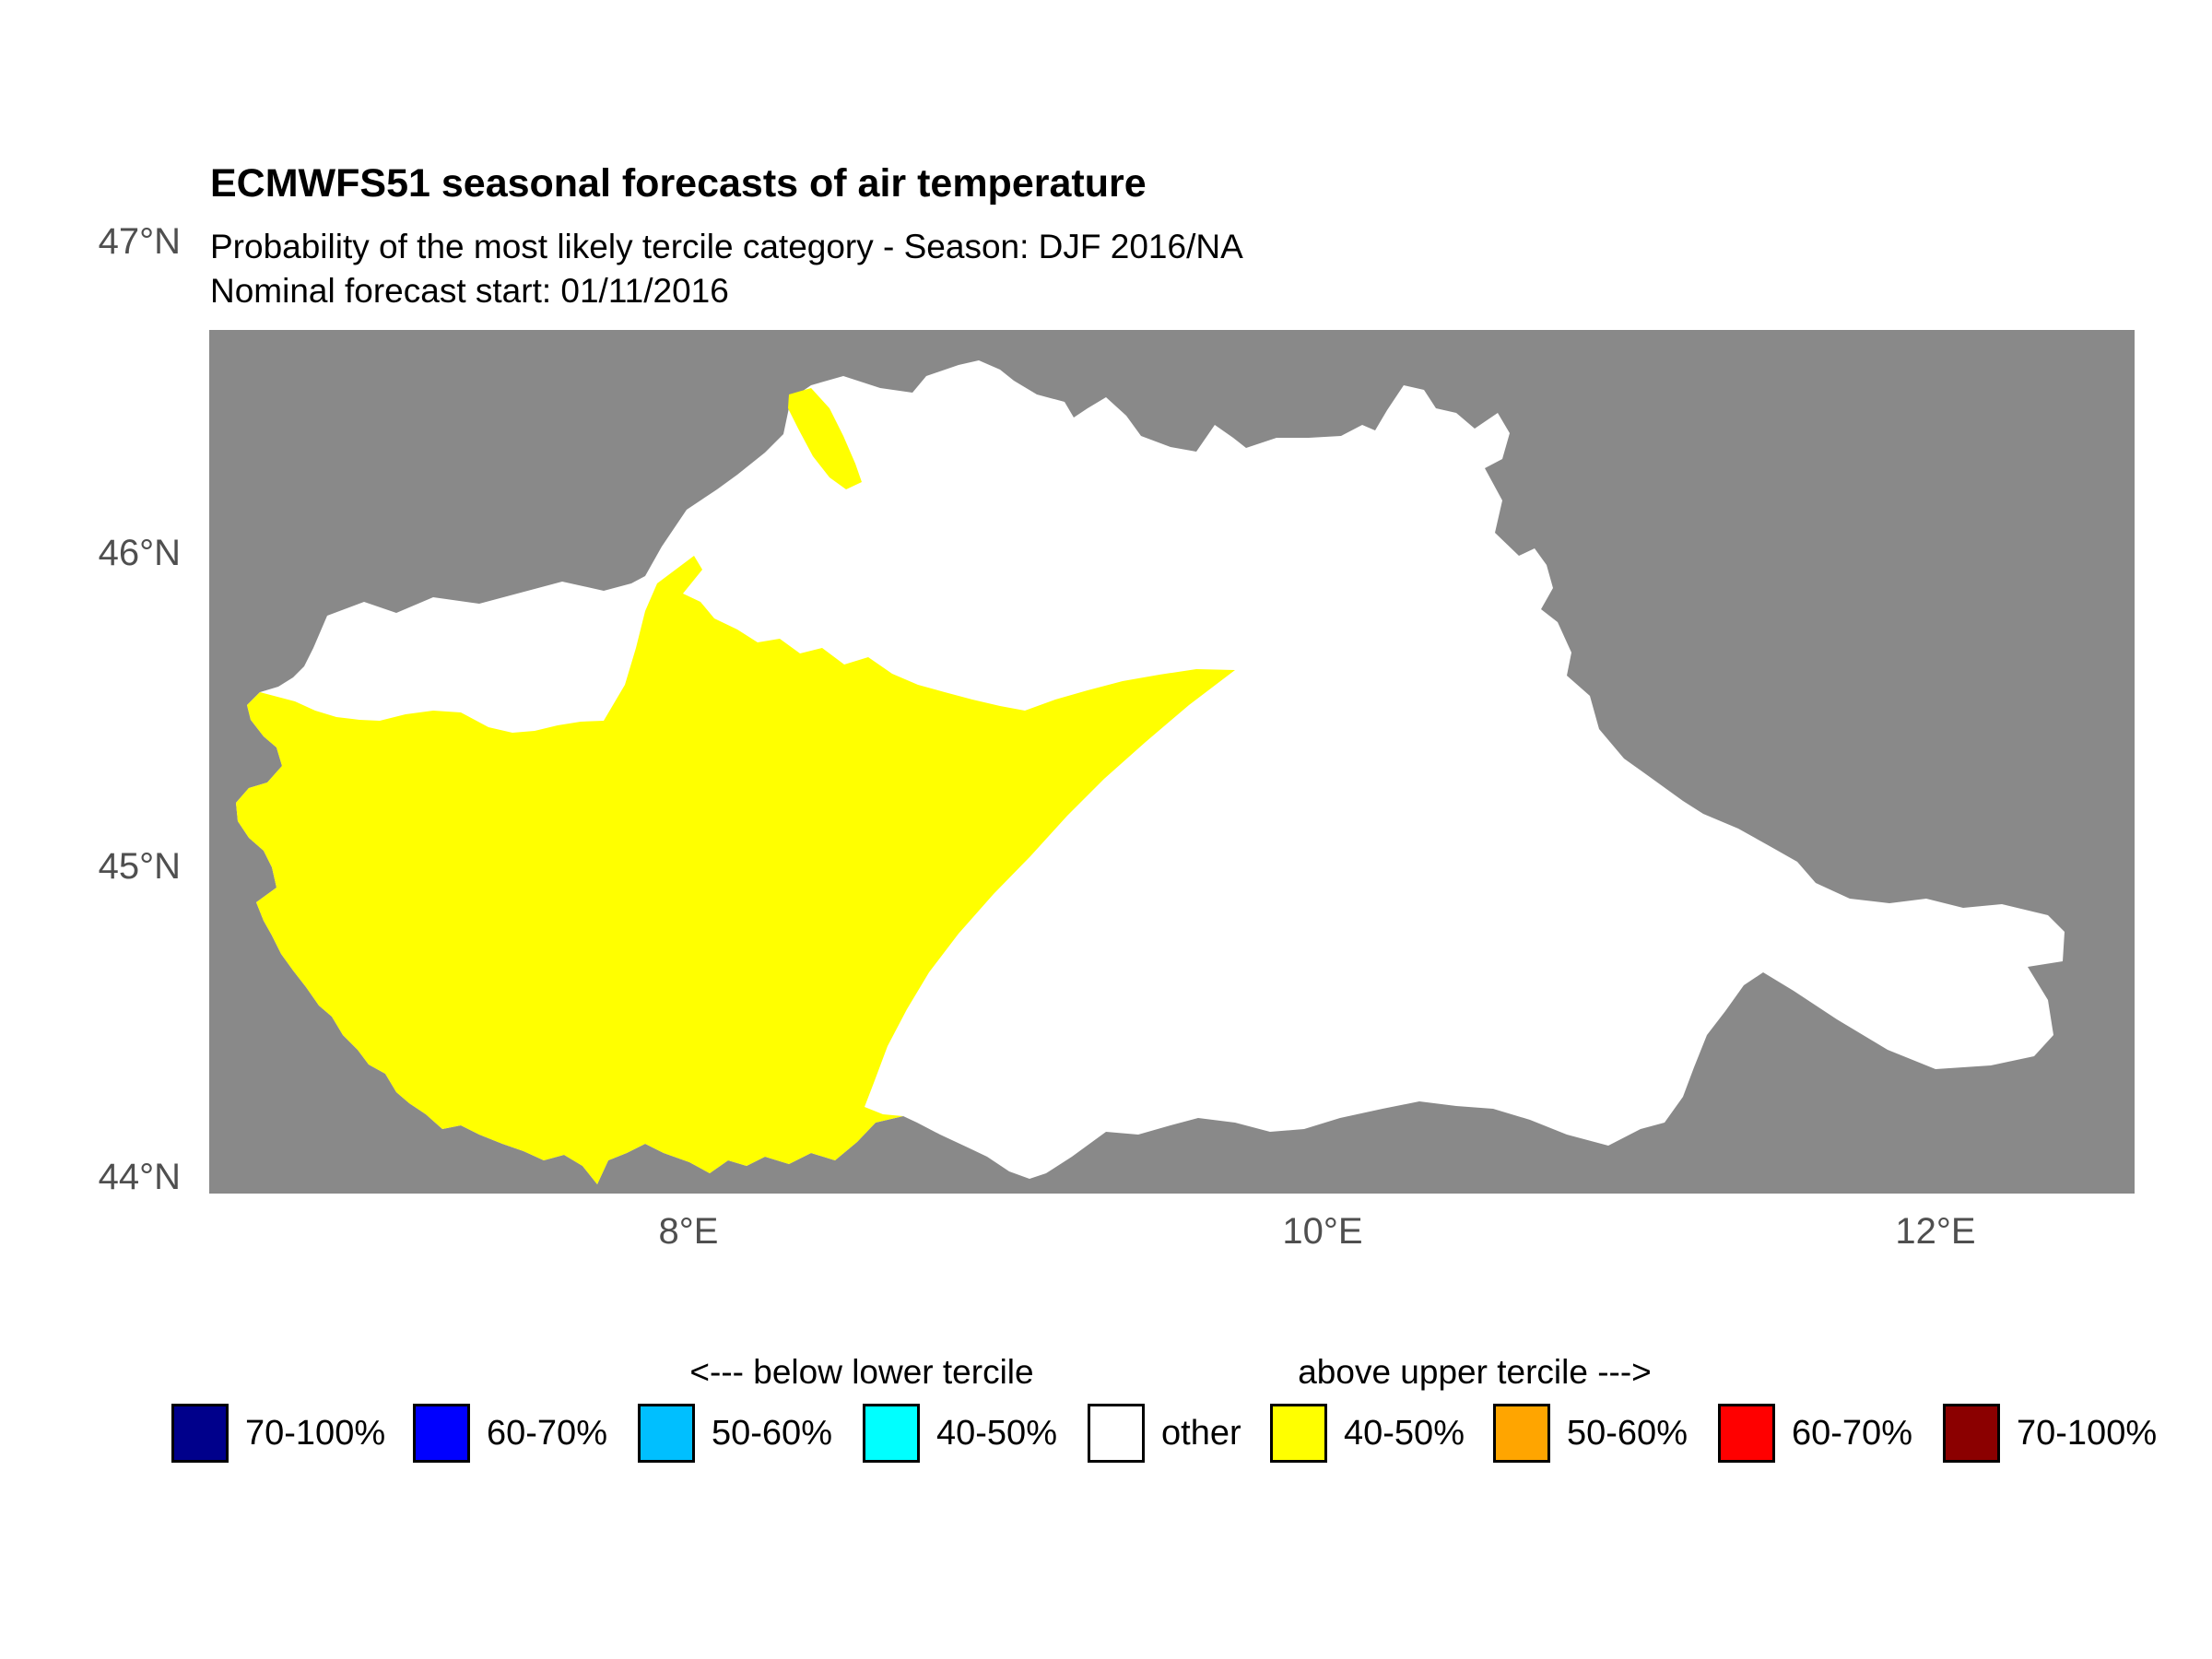 The width and height of the screenshot is (2212, 1659). What do you see at coordinates (139, 1177) in the screenshot?
I see `y-tick-44n: 44°N` at bounding box center [139, 1177].